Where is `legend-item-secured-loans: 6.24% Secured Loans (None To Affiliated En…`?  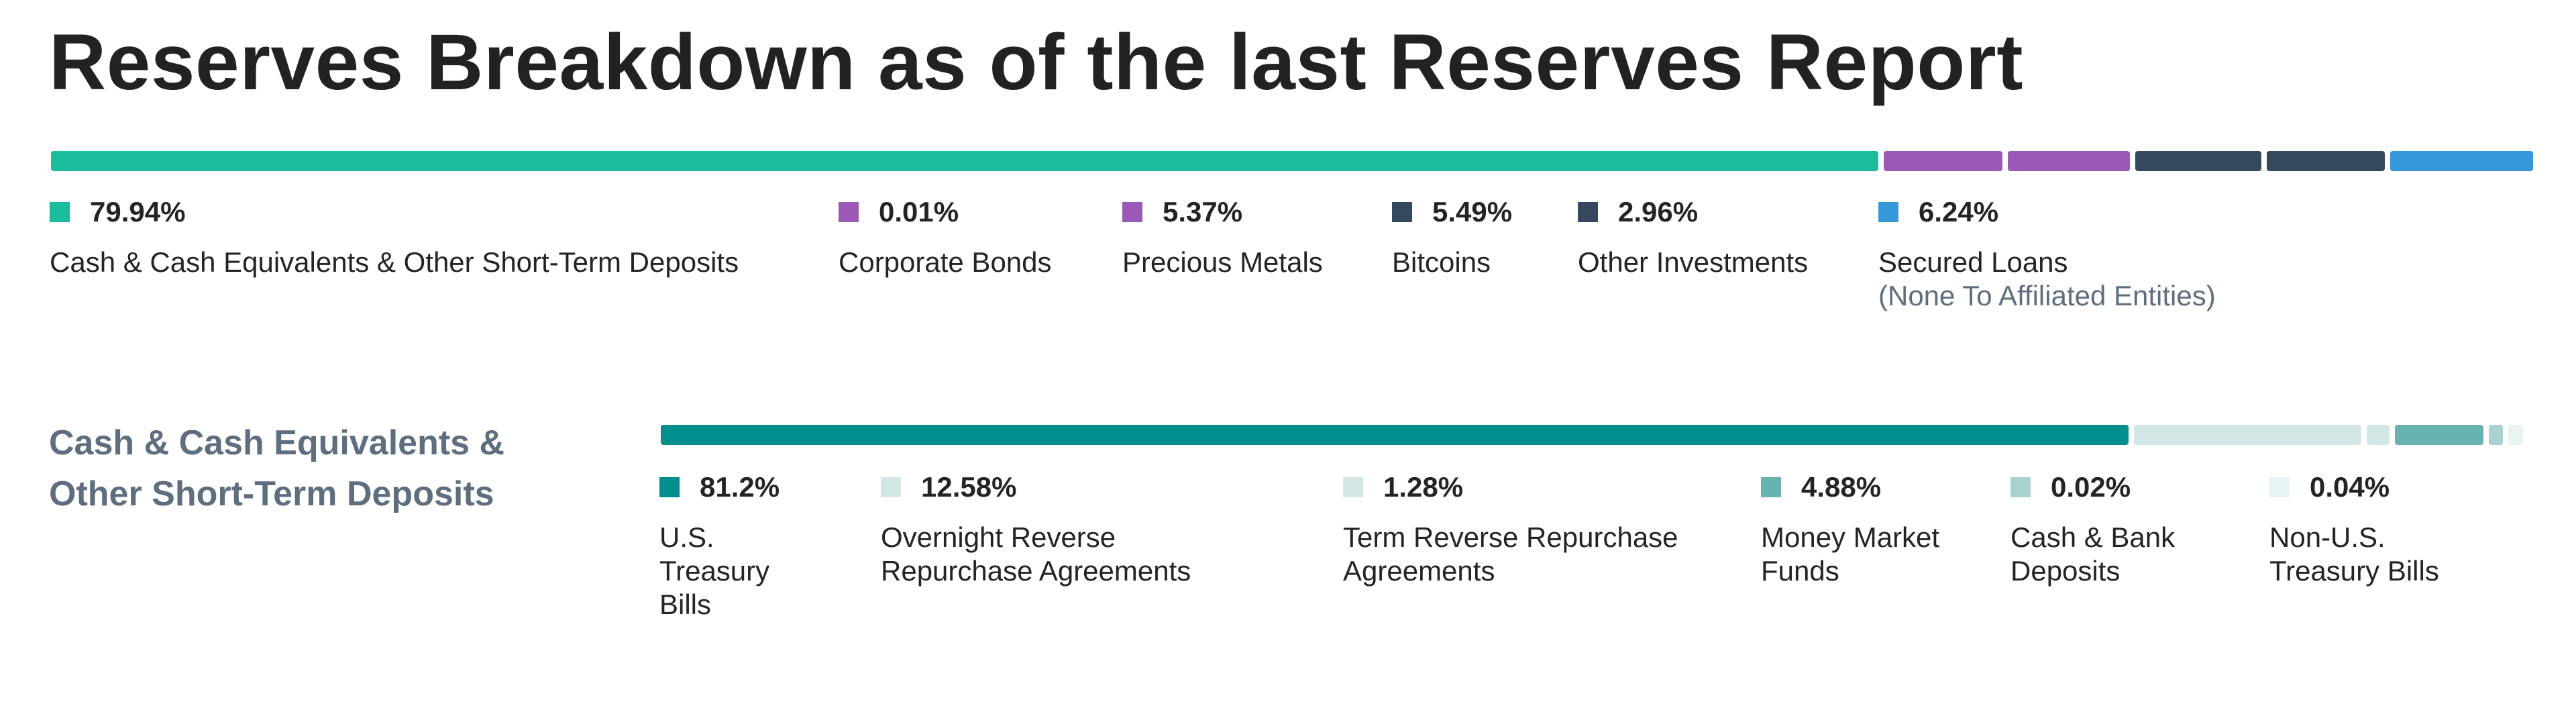
legend-item-secured-loans: 6.24% Secured Loans (None To Affiliated En… is located at coordinates (2066, 254).